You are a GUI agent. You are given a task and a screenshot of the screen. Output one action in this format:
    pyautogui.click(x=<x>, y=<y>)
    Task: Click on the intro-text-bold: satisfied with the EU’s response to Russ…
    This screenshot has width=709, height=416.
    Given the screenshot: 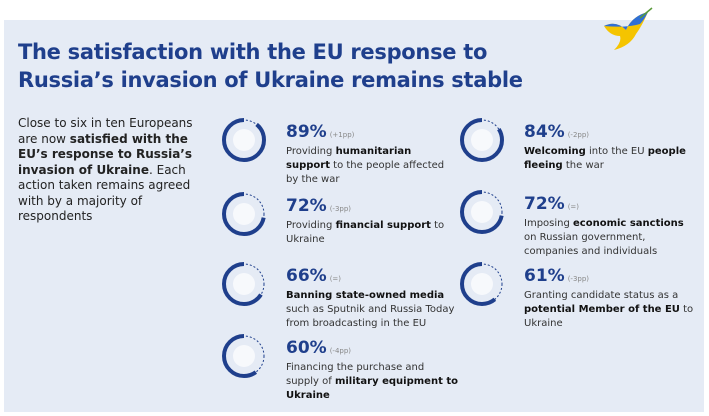 What is the action you would take?
    pyautogui.click(x=105, y=154)
    